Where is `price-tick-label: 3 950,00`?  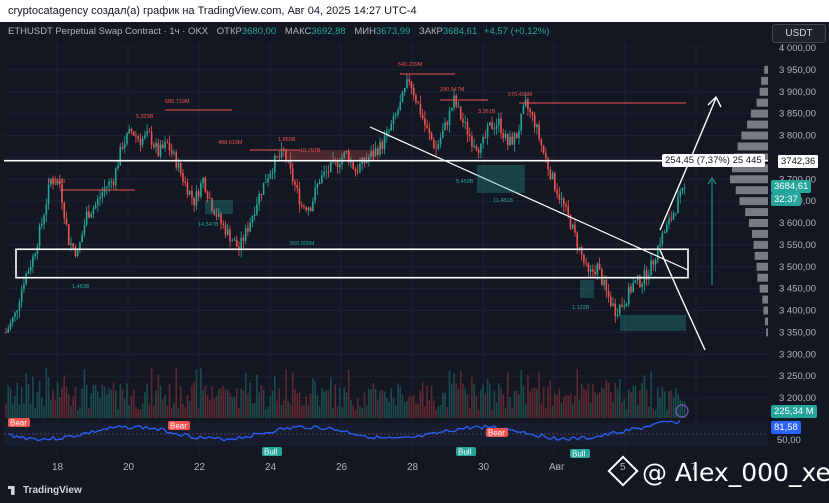
price-tick-label: 3 950,00 is located at coordinates (797, 70).